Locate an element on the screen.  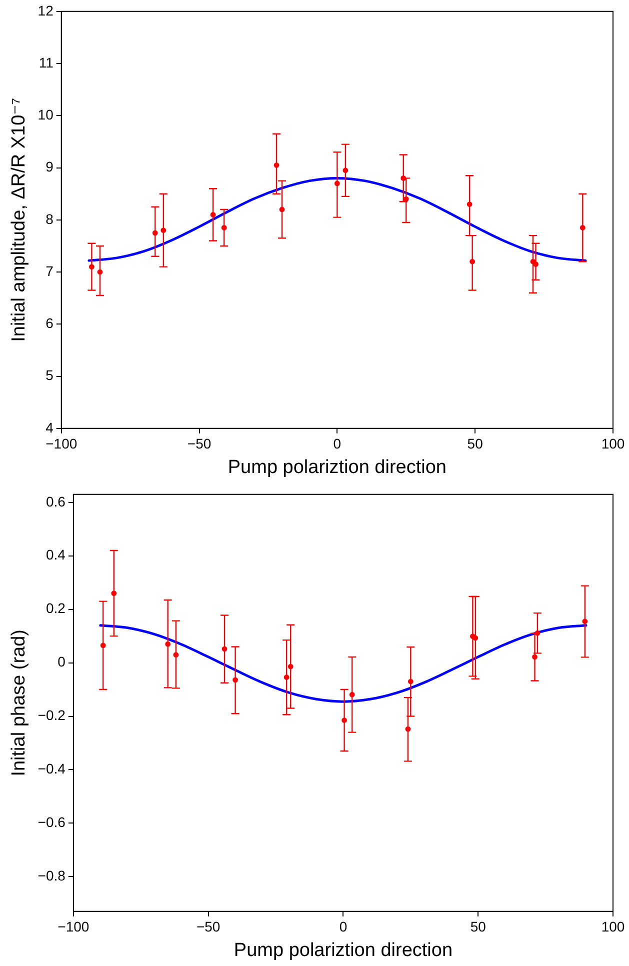
y-tick-label: −0.4 is located at coordinates (52, 768).